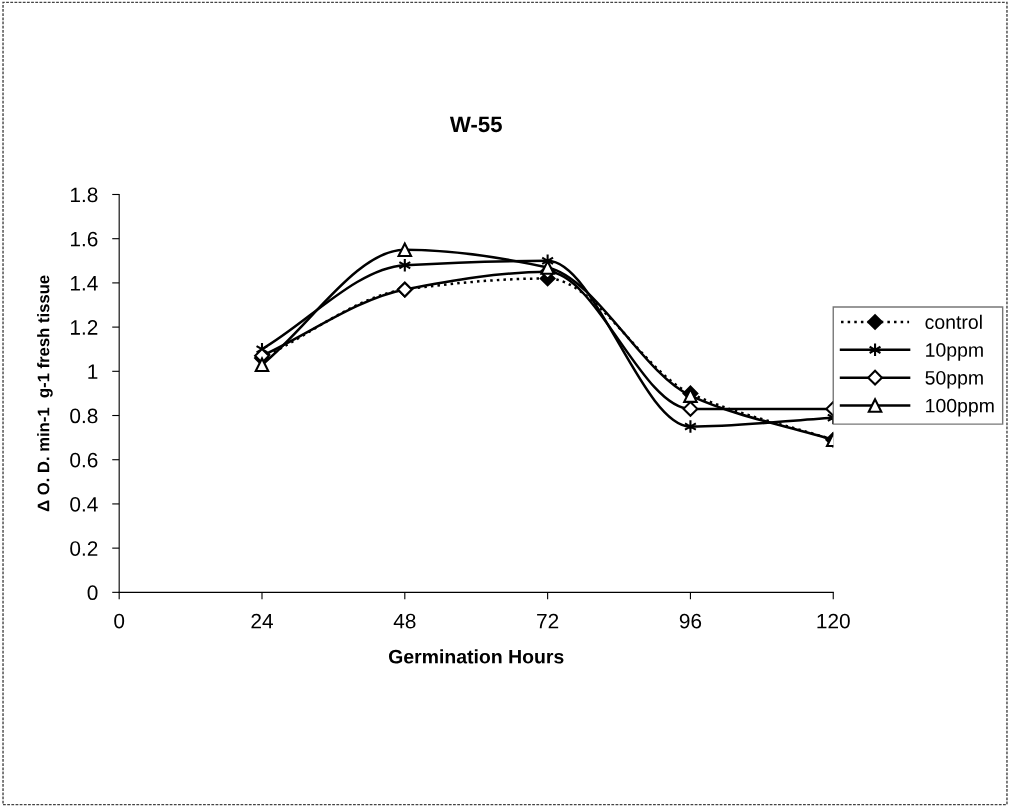 The height and width of the screenshot is (807, 1010). I want to click on x-tick-label: 96, so click(690, 621).